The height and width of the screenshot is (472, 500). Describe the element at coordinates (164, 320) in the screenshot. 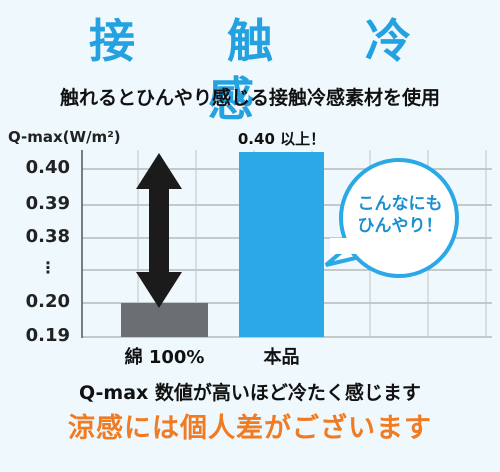

I see `bar-cotton` at that location.